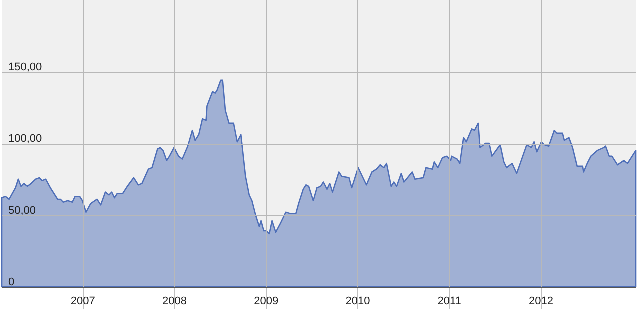 This screenshot has width=638, height=336. I want to click on x-tick-label: 2012, so click(541, 302).